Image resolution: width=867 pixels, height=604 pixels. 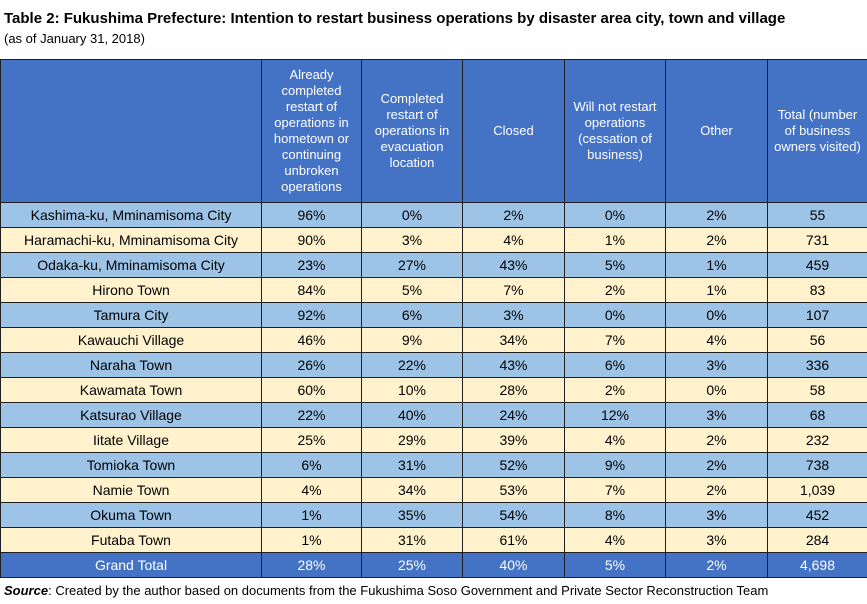 What do you see at coordinates (412, 440) in the screenshot?
I see `restarted-evacuation-cell: 29%` at bounding box center [412, 440].